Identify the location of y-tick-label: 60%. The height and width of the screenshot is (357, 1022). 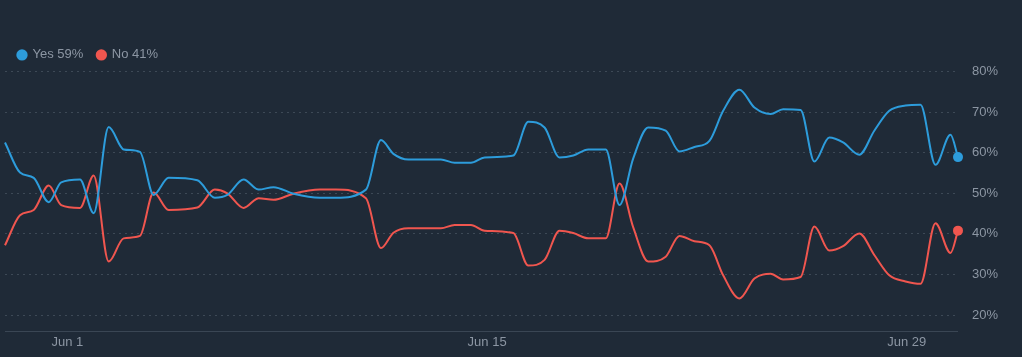
(985, 152).